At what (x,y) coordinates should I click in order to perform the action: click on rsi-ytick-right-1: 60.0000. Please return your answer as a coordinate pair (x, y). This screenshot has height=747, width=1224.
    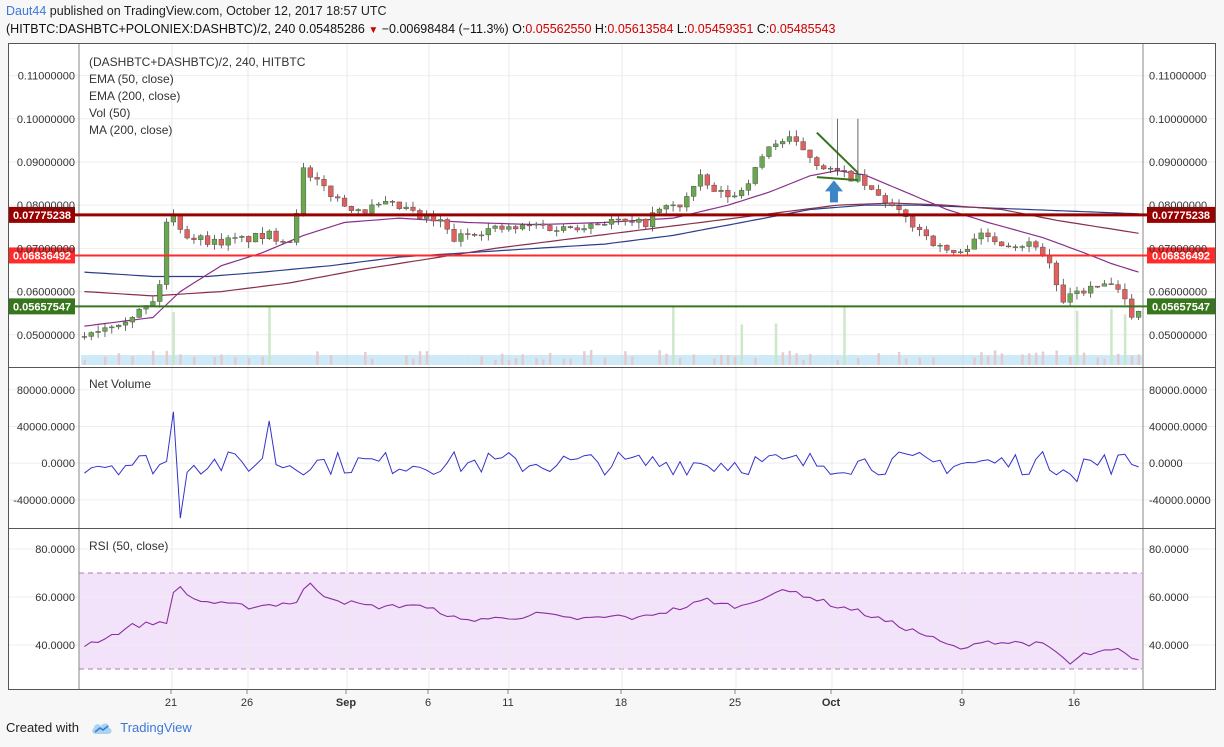
    Looking at the image, I should click on (1169, 598).